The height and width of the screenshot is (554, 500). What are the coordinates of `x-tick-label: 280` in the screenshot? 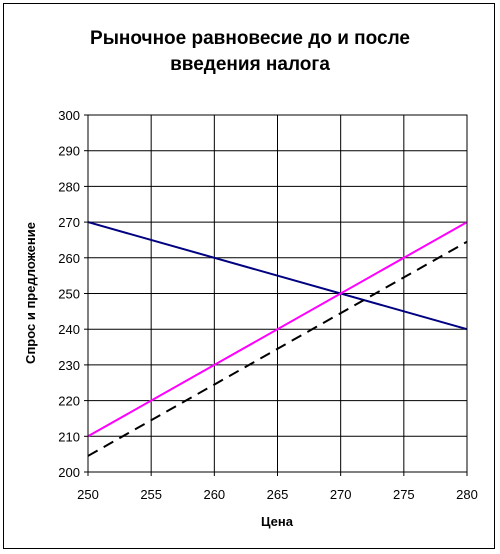 It's located at (467, 494).